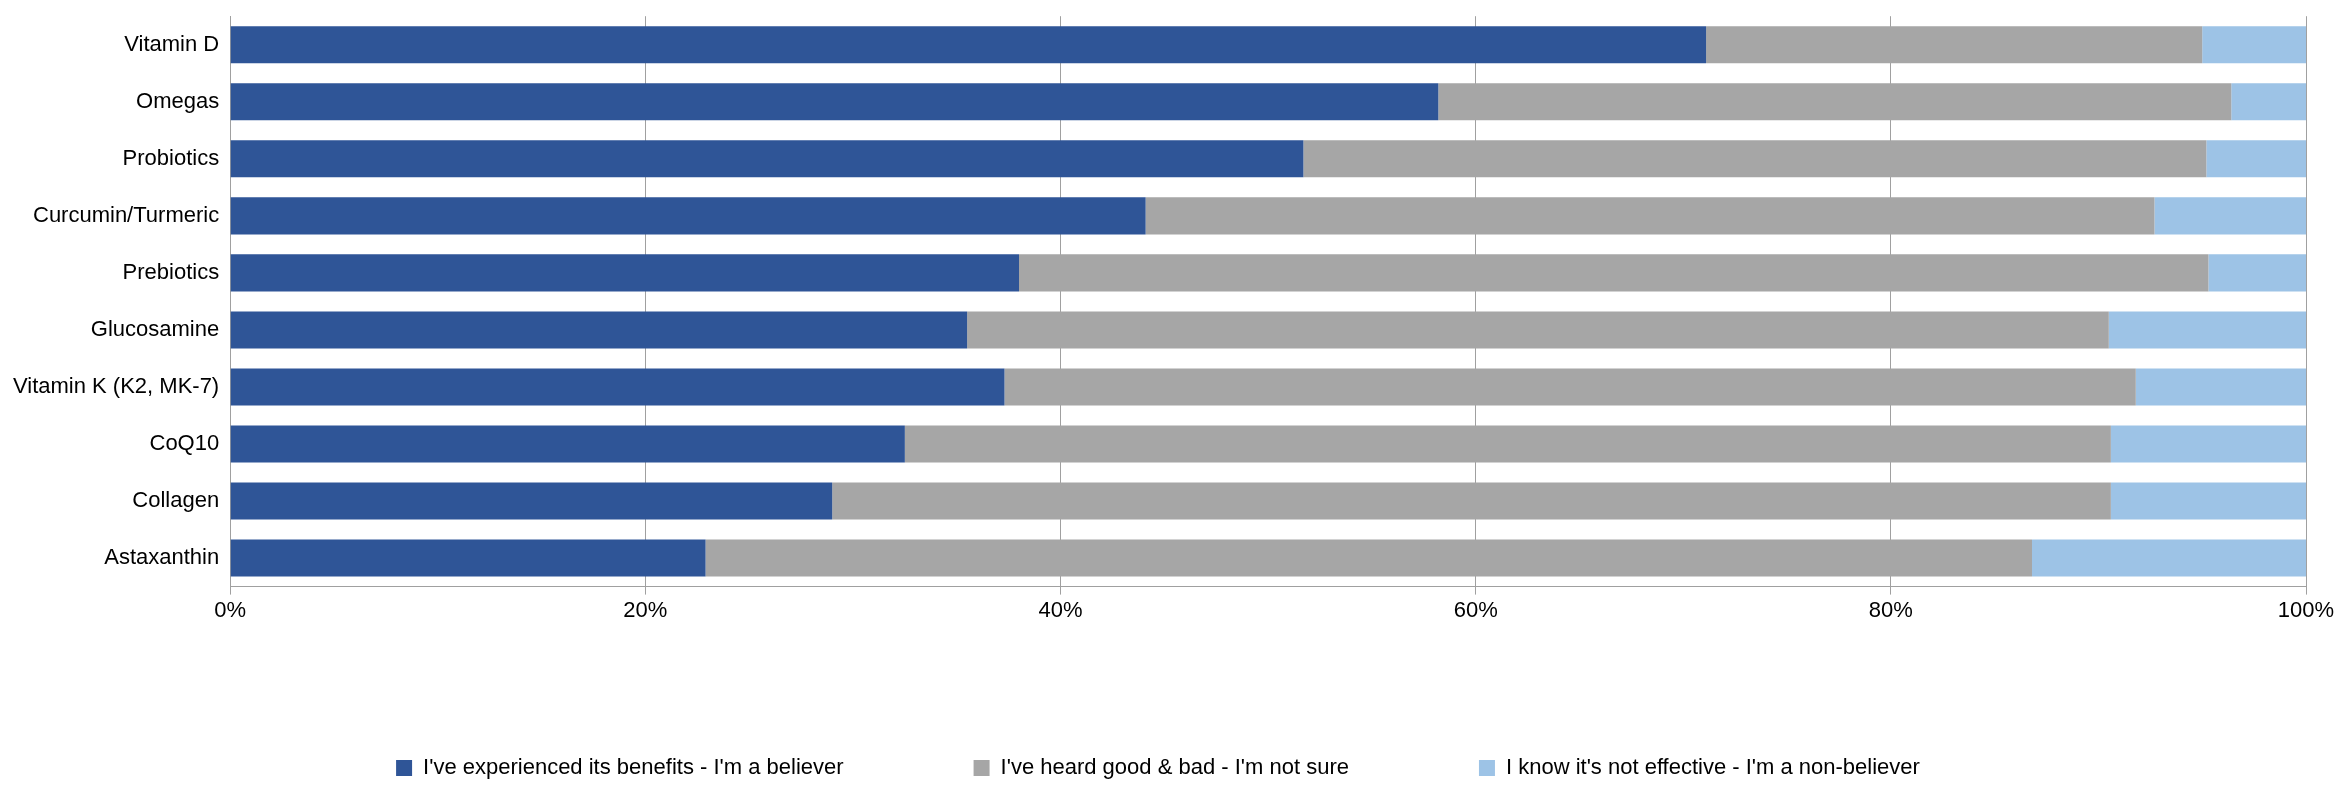  What do you see at coordinates (171, 157) in the screenshot?
I see `y-tick-label: Probiotics` at bounding box center [171, 157].